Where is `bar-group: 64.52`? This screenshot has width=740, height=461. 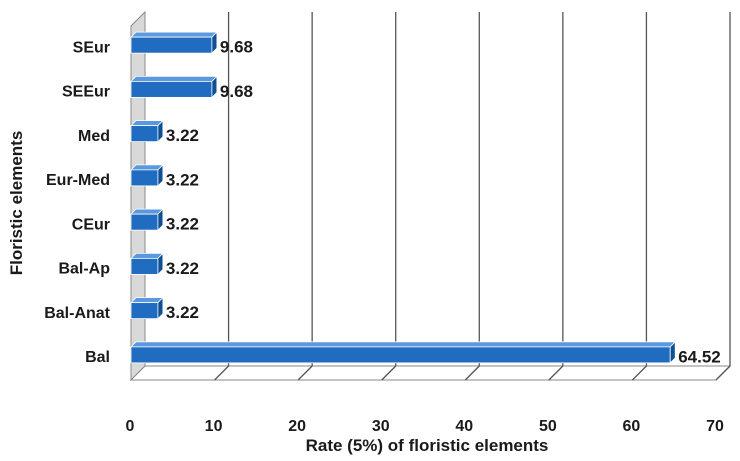
bar-group: 64.52 is located at coordinates (425, 353).